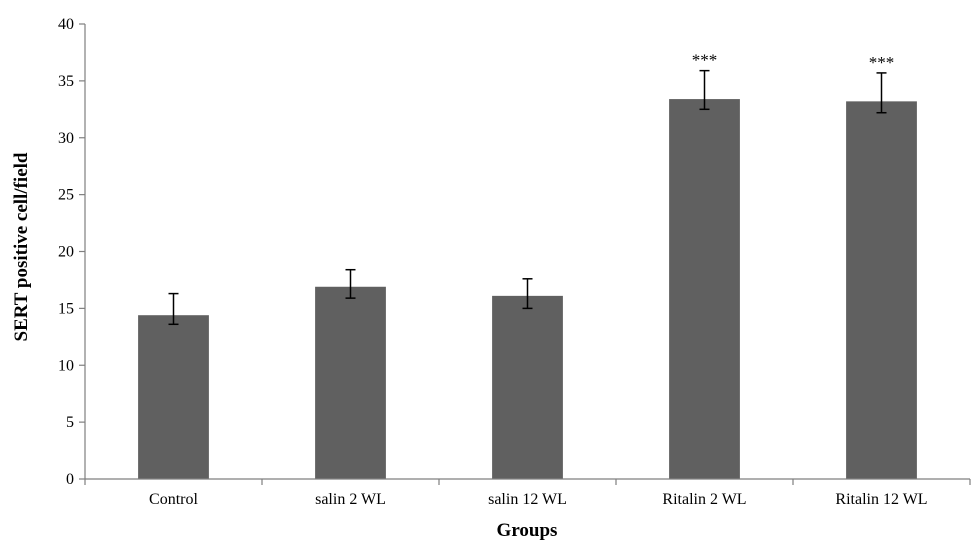 The image size is (975, 543). What do you see at coordinates (881, 499) in the screenshot?
I see `x-tick-label: Ritalin 12 WL` at bounding box center [881, 499].